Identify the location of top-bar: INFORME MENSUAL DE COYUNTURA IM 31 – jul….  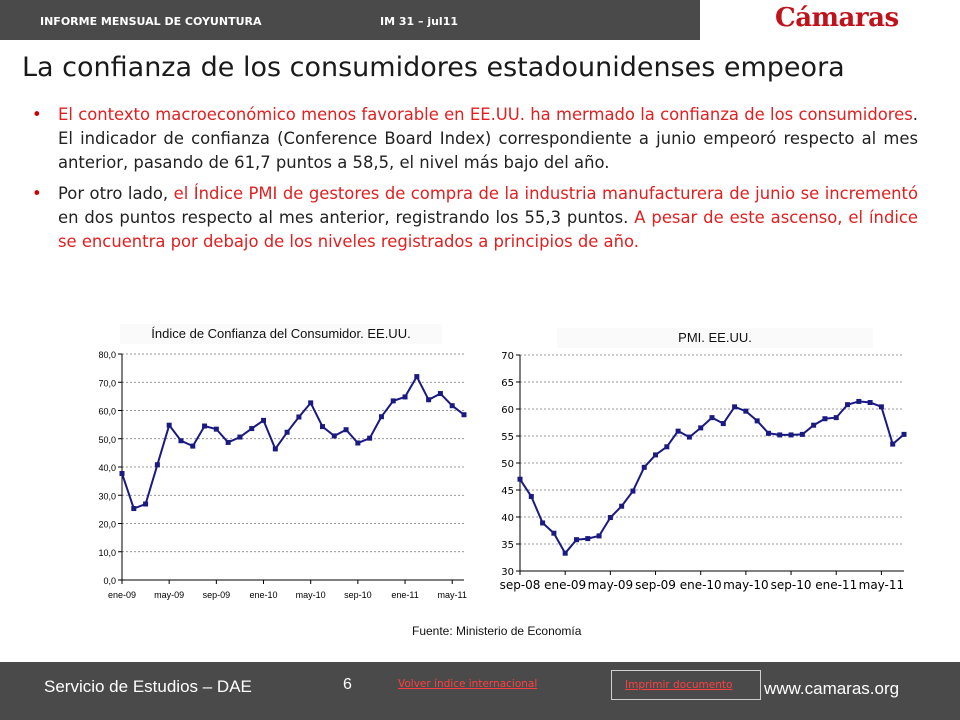
(480, 20).